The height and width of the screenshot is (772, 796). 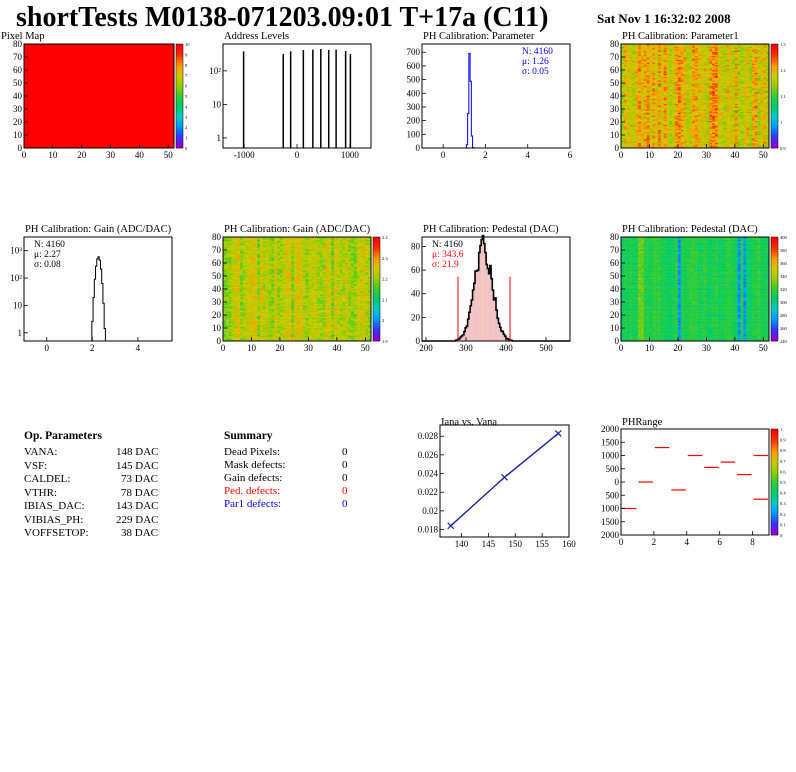 What do you see at coordinates (735, 155) in the screenshot?
I see `x-tick-label: 40` at bounding box center [735, 155].